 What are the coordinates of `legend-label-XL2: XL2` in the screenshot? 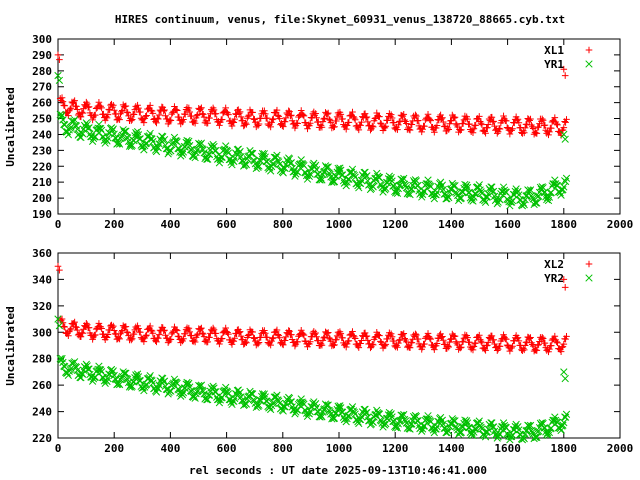 It's located at (554, 264).